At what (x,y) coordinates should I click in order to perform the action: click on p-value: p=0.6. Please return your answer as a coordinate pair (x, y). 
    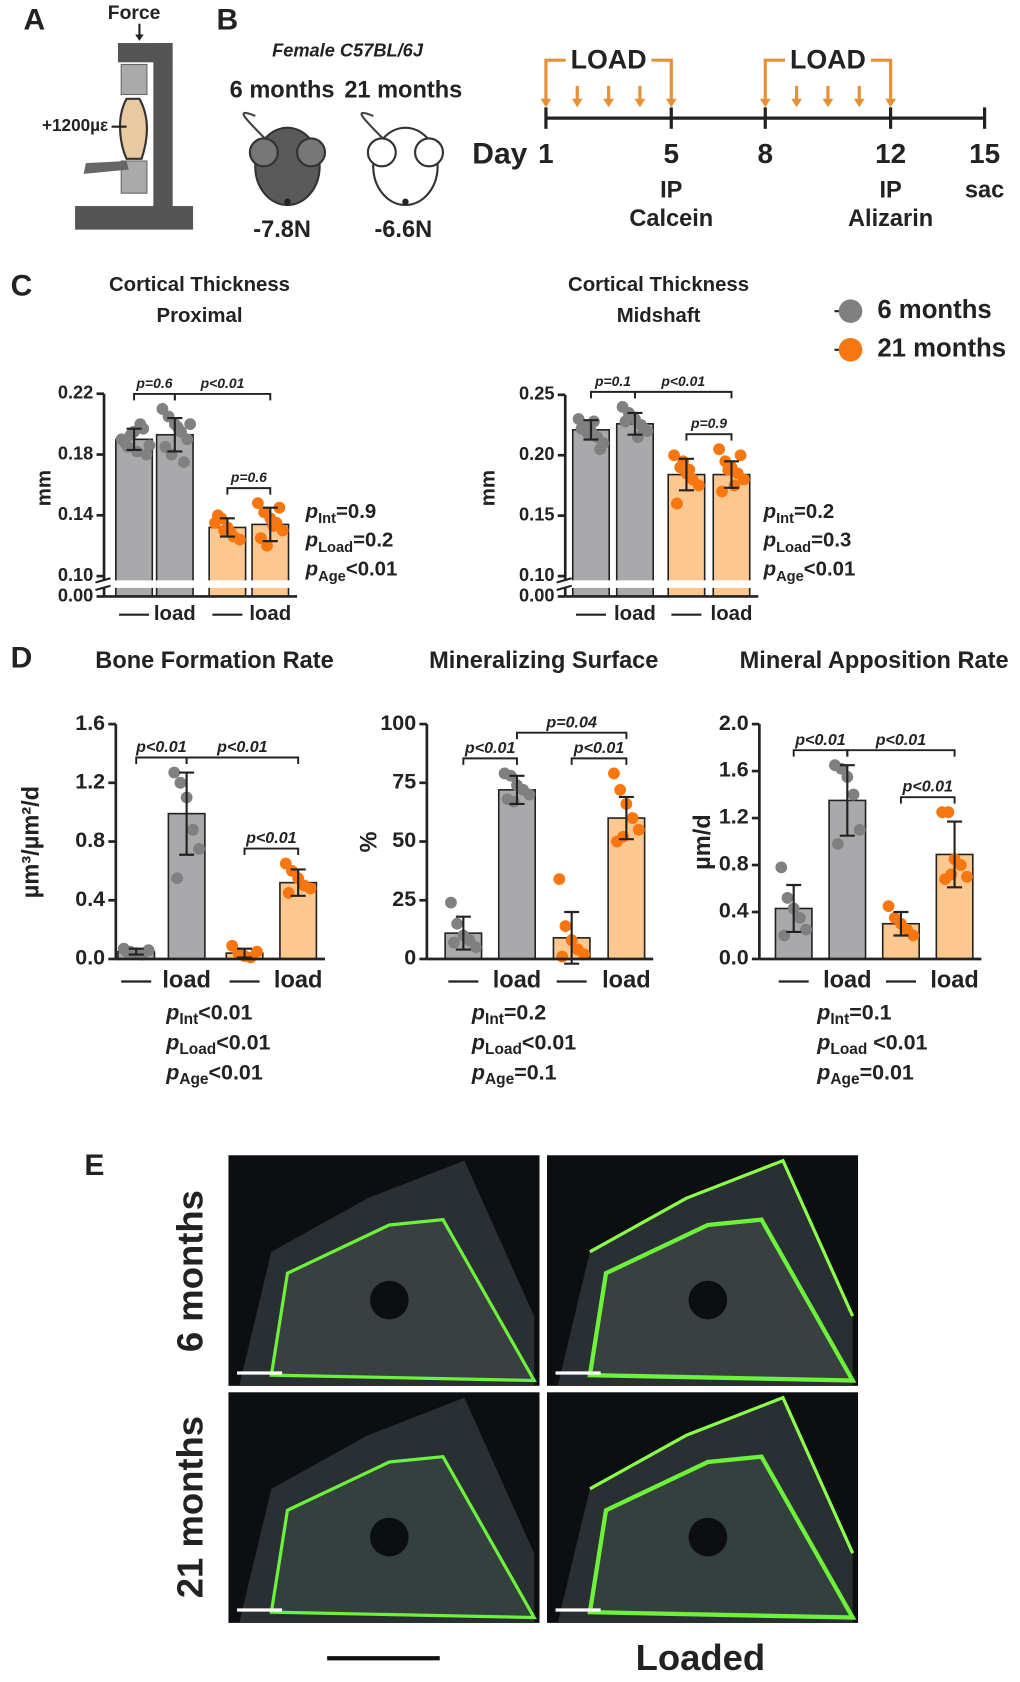
    Looking at the image, I should click on (153, 383).